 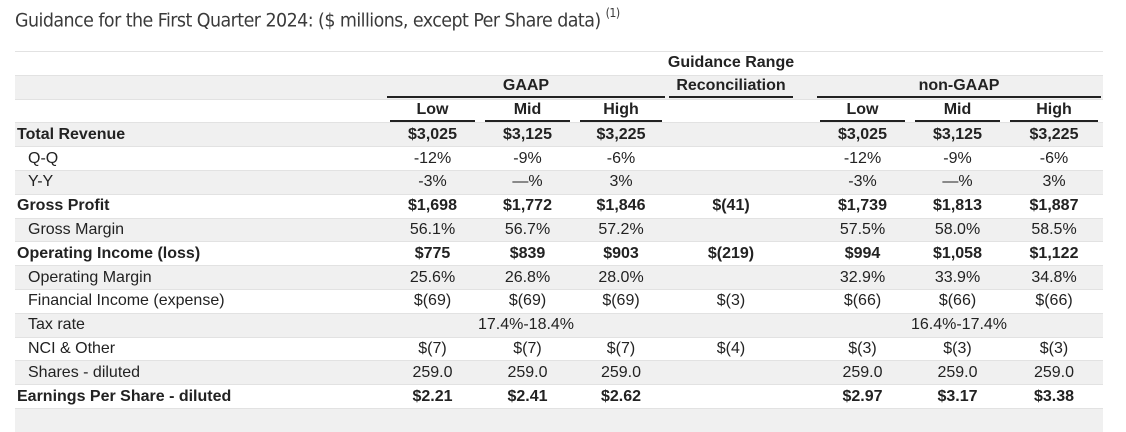 I want to click on gaap-value: 259.0, so click(x=432, y=372).